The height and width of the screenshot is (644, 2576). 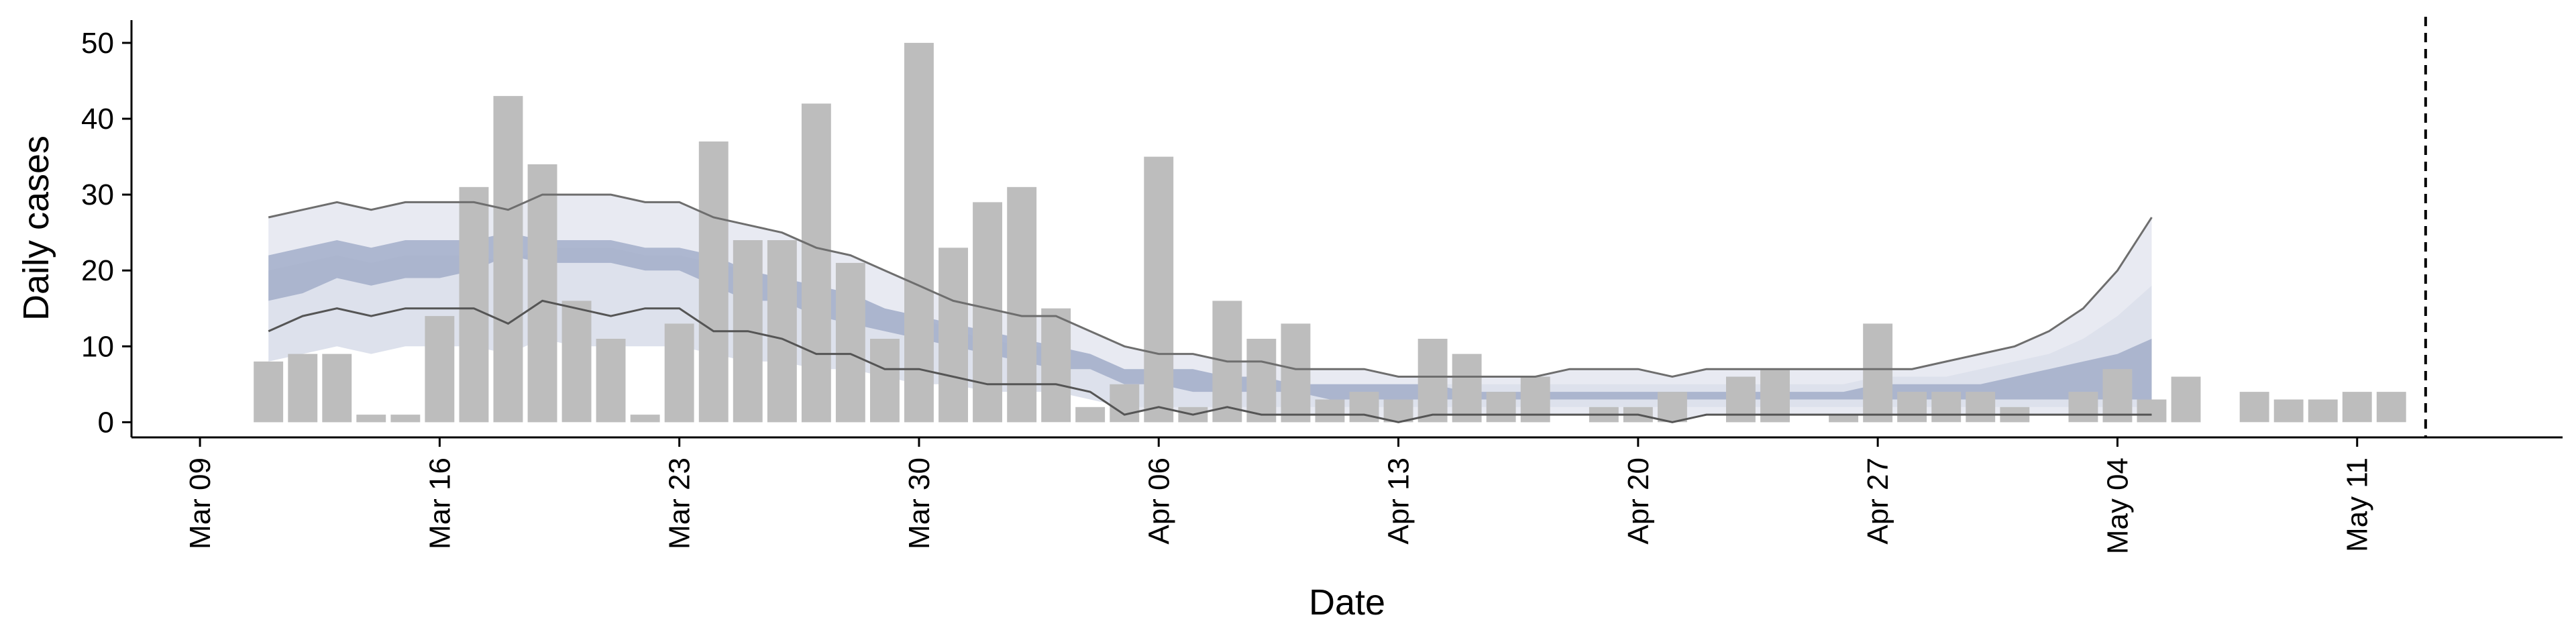 What do you see at coordinates (97, 270) in the screenshot?
I see `y-tick-label: 20` at bounding box center [97, 270].